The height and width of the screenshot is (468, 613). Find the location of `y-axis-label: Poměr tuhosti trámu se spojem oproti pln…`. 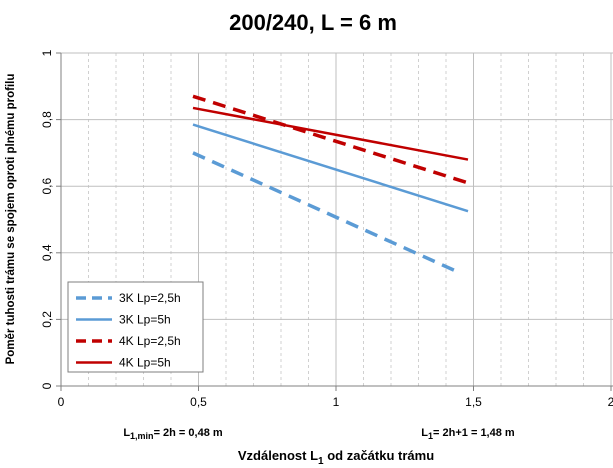

y-axis-label: Poměr tuhosti trámu se spojem oproti pln… is located at coordinates (11, 219).